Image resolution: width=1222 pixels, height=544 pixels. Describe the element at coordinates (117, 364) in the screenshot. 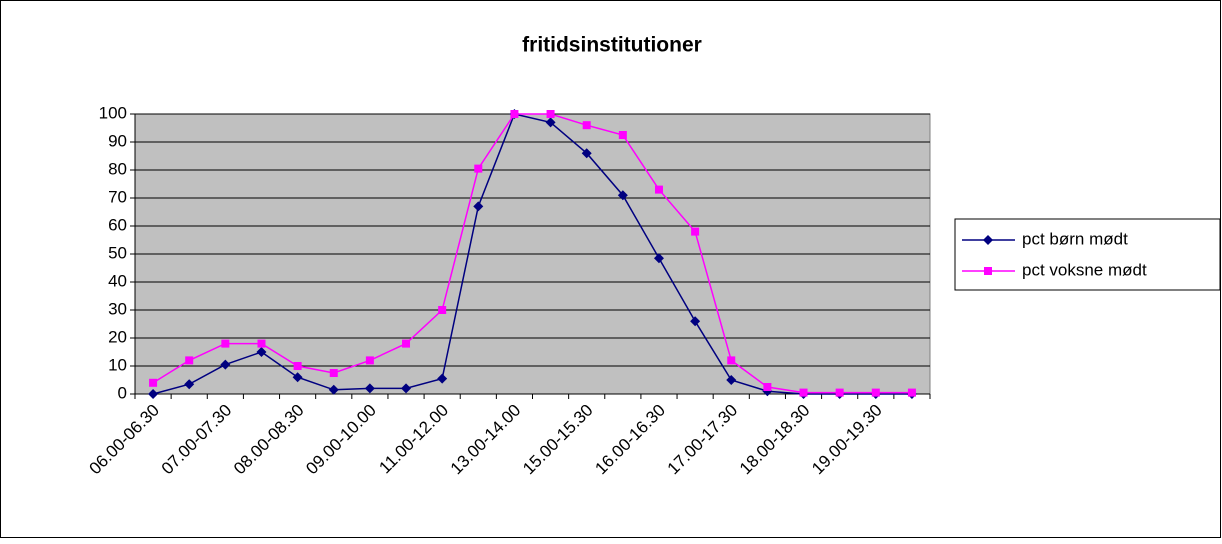

I see `y-tick-label: 10` at that location.